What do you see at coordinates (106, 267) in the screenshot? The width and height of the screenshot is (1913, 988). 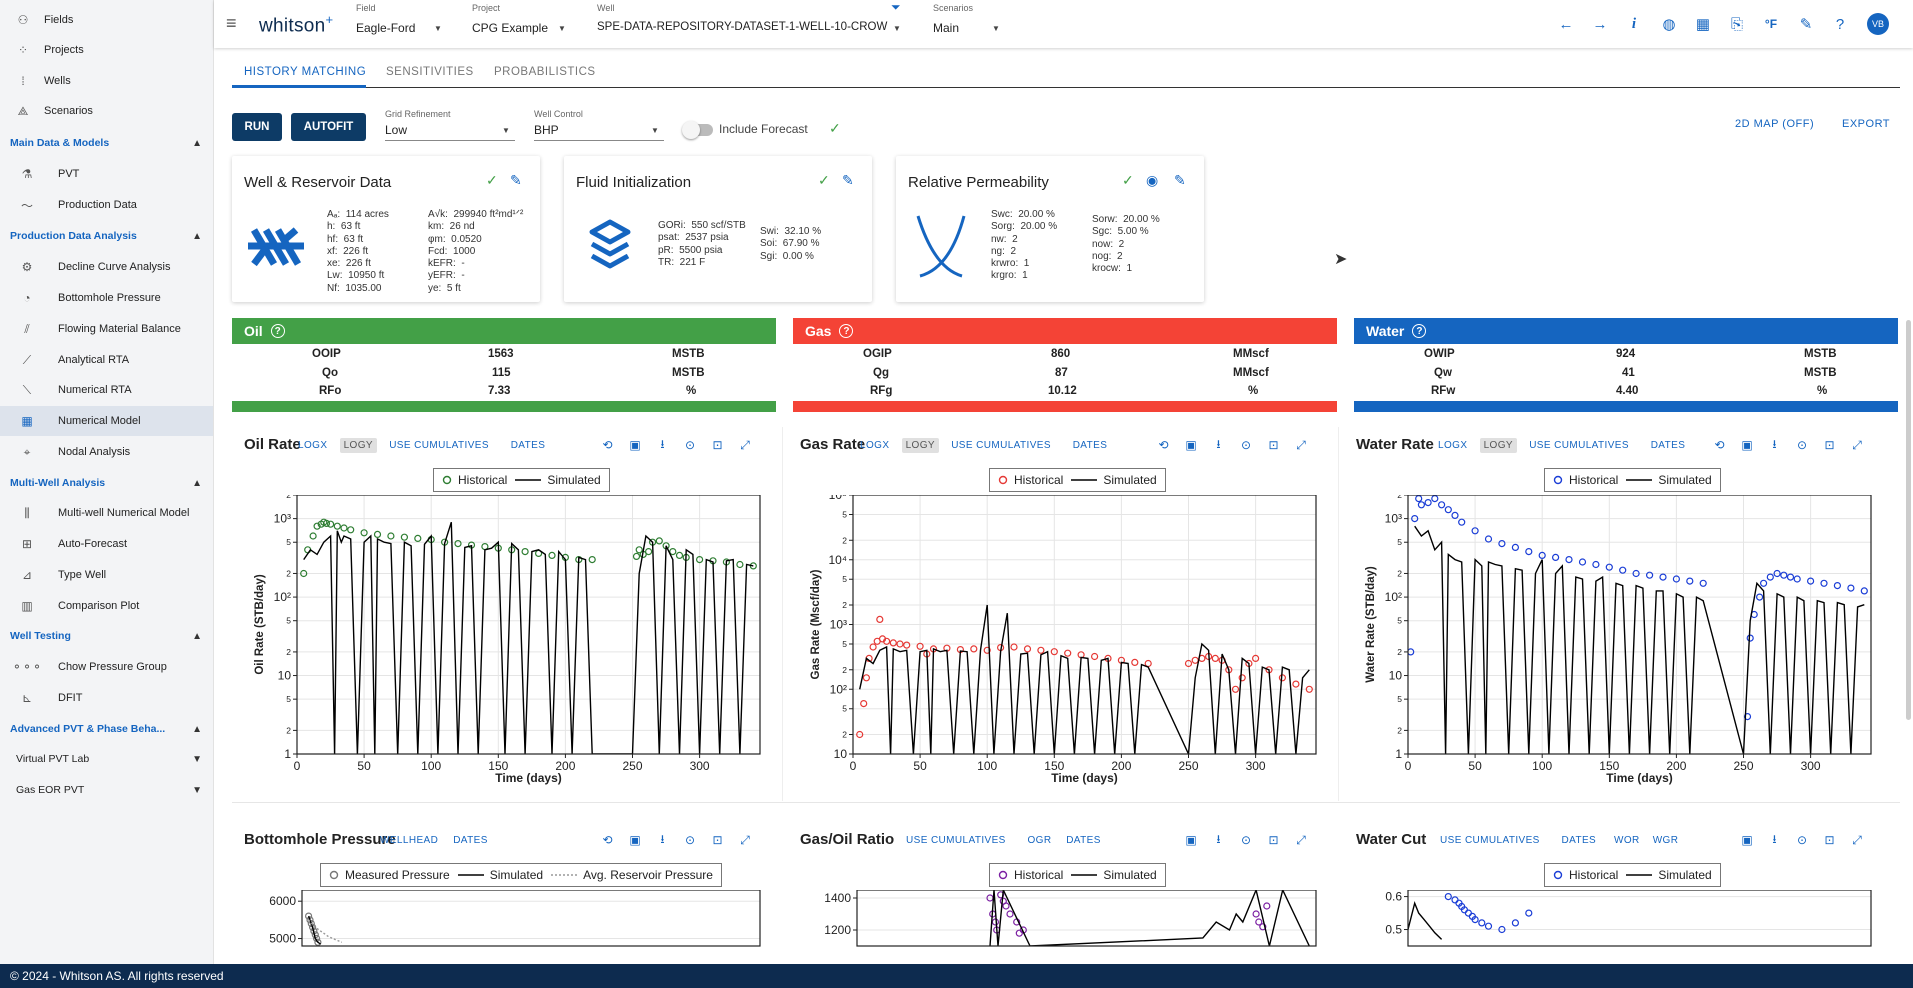 I see `sidebar-item-dca: ⚙ Decline Curve Analysis` at bounding box center [106, 267].